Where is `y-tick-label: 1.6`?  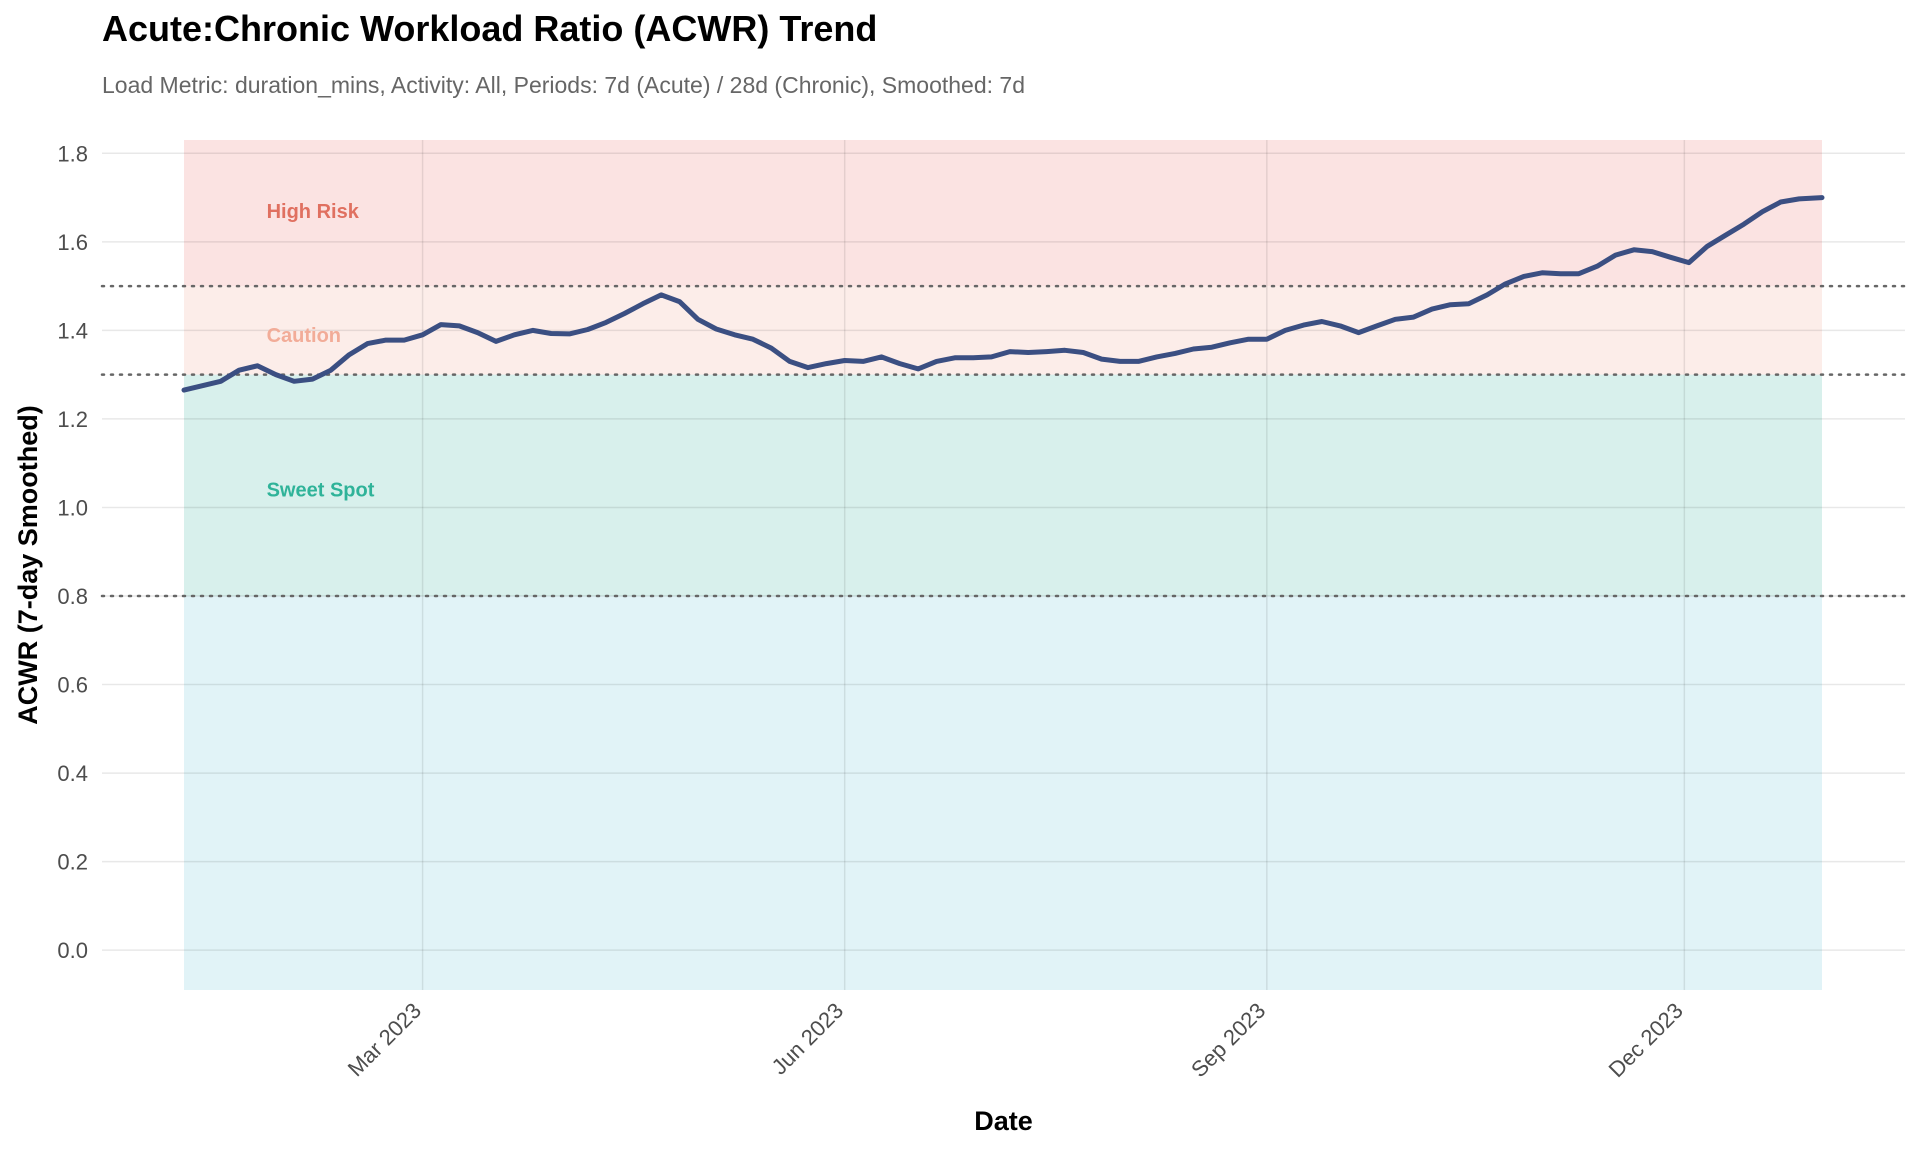 y-tick-label: 1.6 is located at coordinates (72, 242).